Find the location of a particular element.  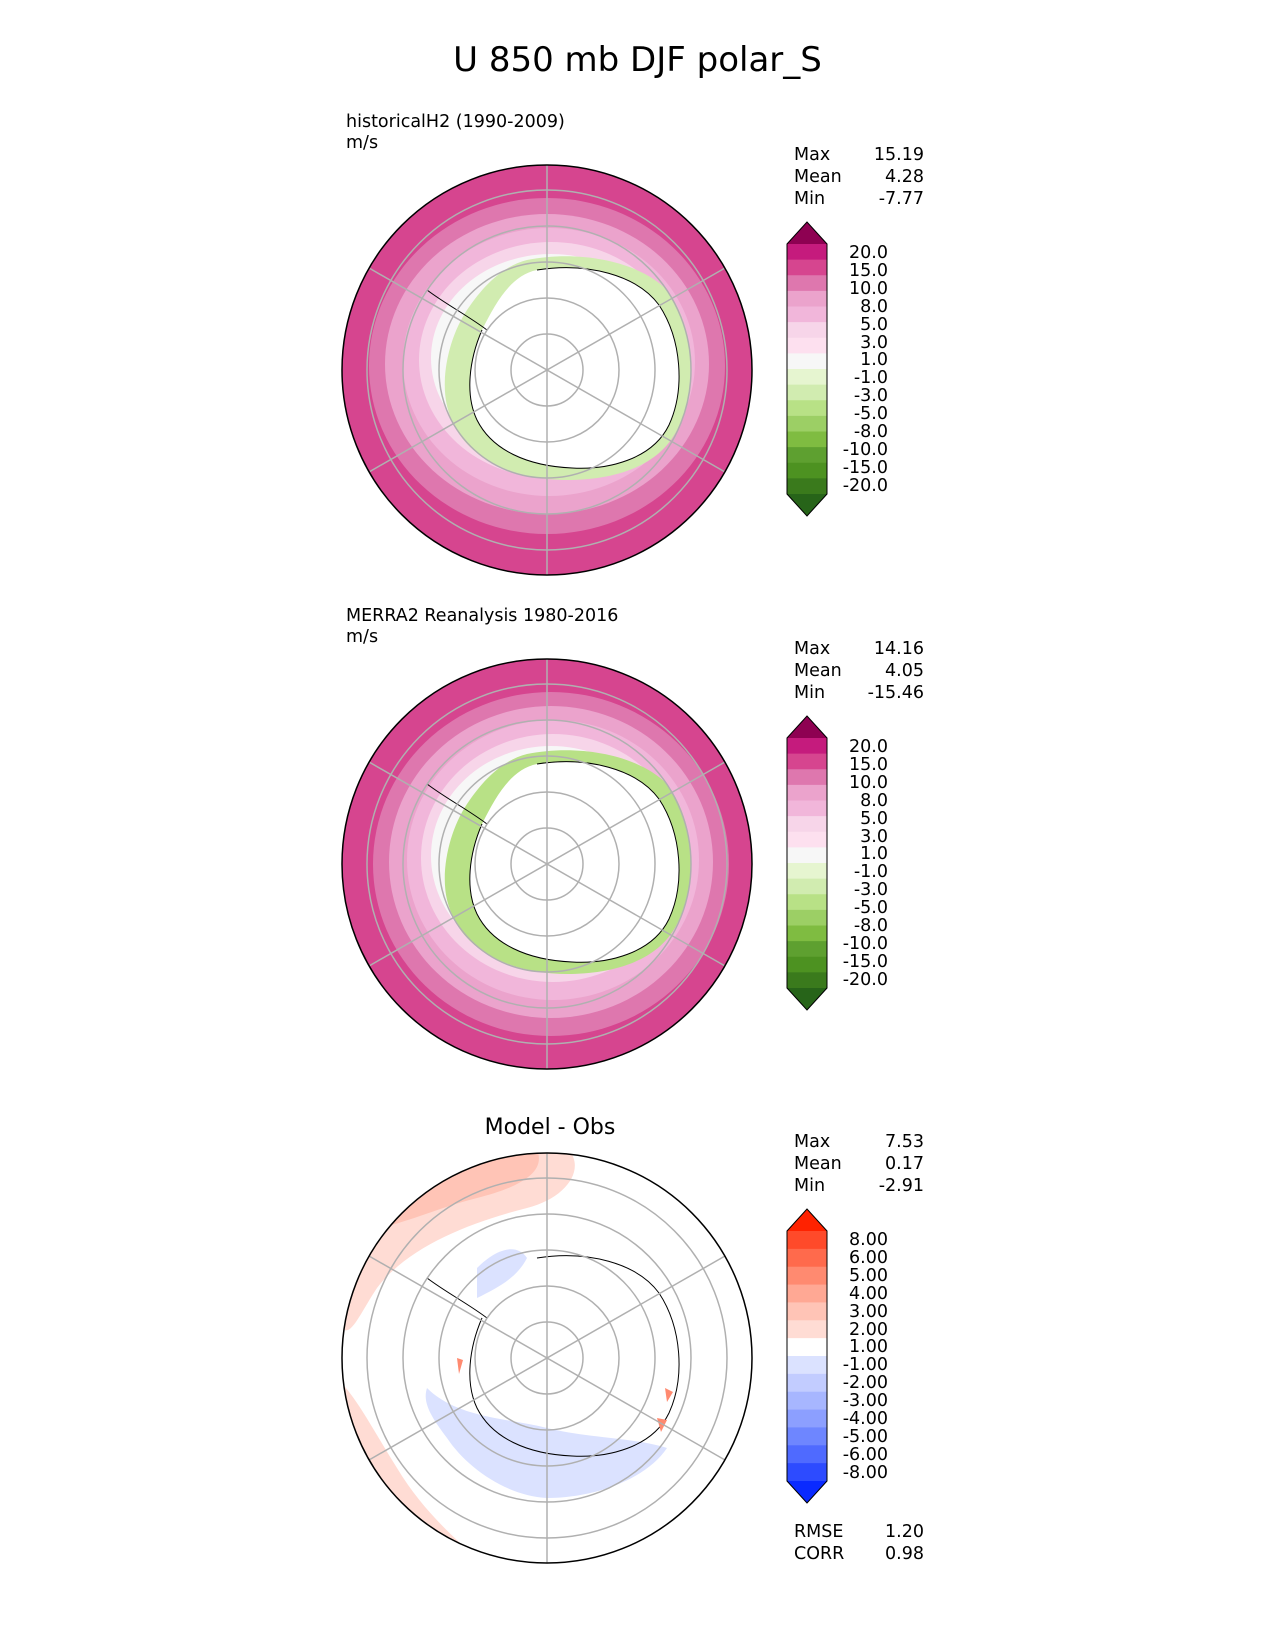

colorbar-tick-label: -2.00 is located at coordinates (865, 1383).